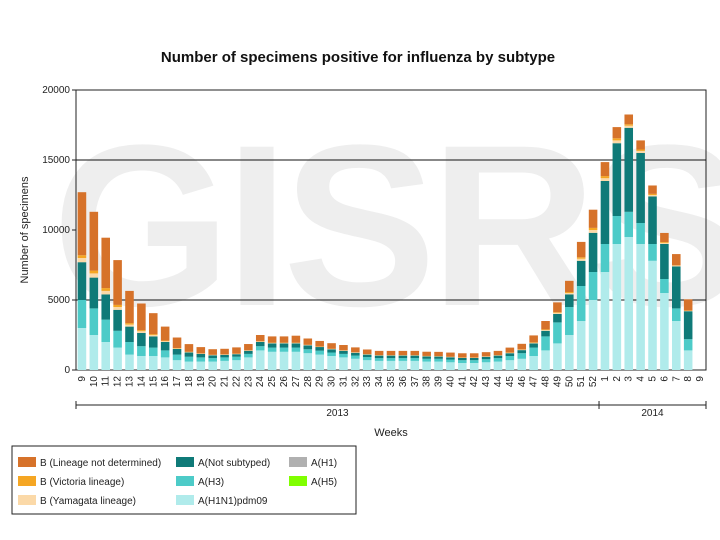  I want to click on bar-segment-w43-34-s2, so click(486, 358).